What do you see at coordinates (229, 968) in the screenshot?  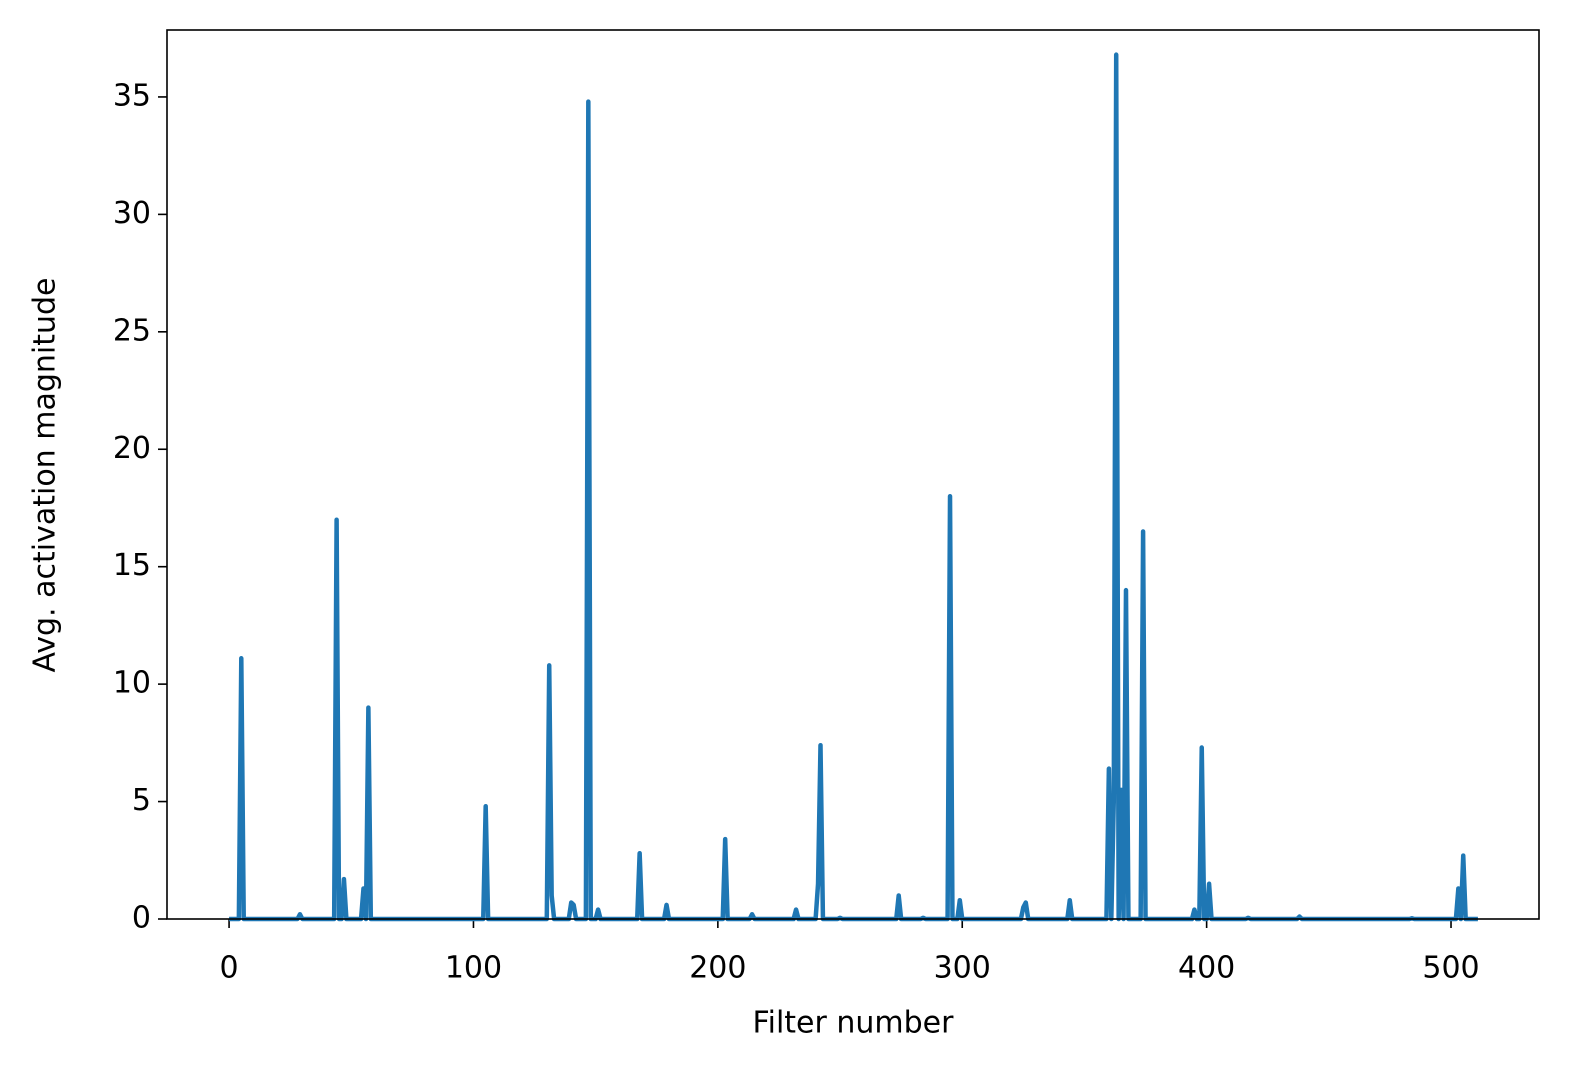 I see `x-tick-label: 0` at bounding box center [229, 968].